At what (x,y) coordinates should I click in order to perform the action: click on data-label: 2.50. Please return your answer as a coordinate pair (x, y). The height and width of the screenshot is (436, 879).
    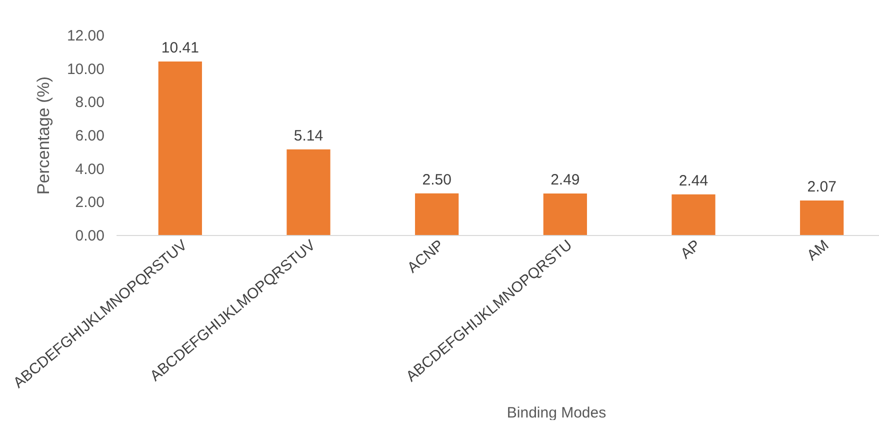
    Looking at the image, I should click on (437, 179).